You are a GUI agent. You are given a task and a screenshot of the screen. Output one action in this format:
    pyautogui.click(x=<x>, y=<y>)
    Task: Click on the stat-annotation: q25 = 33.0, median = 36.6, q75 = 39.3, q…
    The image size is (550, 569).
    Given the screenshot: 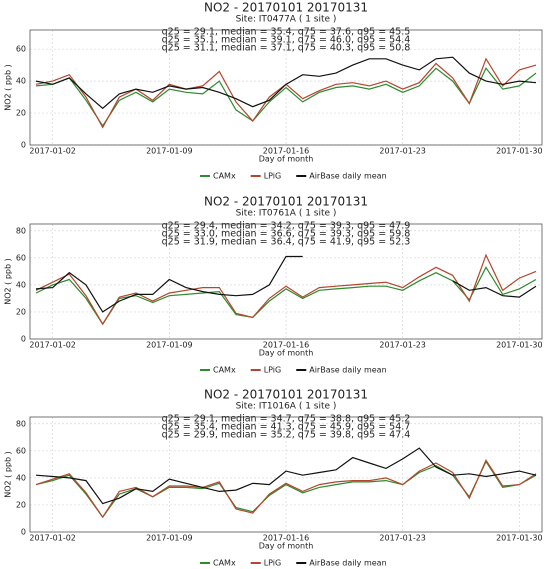 What is the action you would take?
    pyautogui.click(x=286, y=234)
    